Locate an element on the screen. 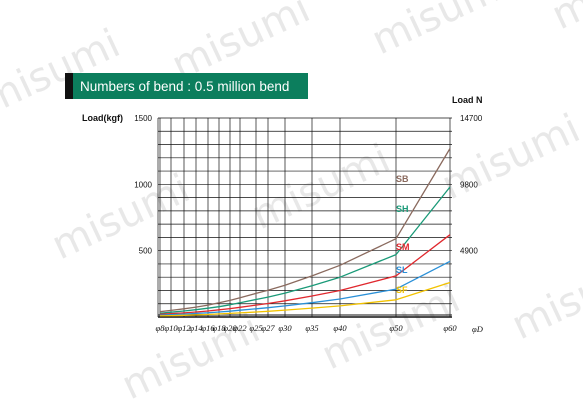 The width and height of the screenshot is (583, 400). y-tick-label-right-1500: 14700 is located at coordinates (471, 118).